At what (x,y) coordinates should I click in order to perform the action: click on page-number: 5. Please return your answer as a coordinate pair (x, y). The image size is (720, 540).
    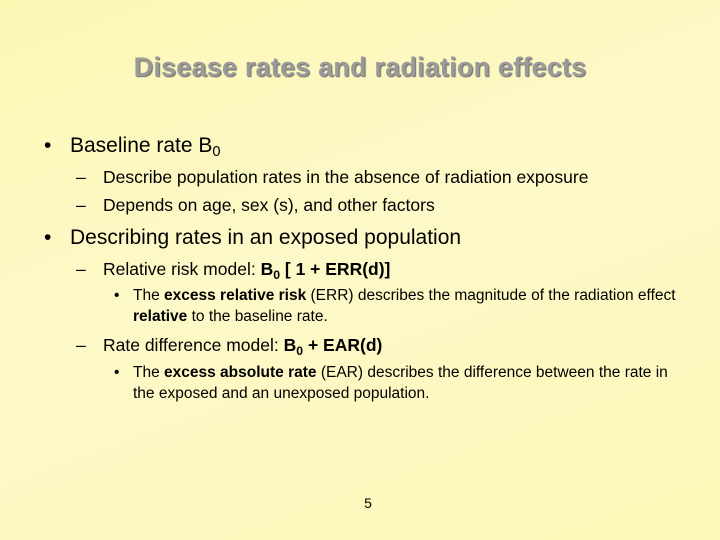
    Looking at the image, I should click on (368, 503).